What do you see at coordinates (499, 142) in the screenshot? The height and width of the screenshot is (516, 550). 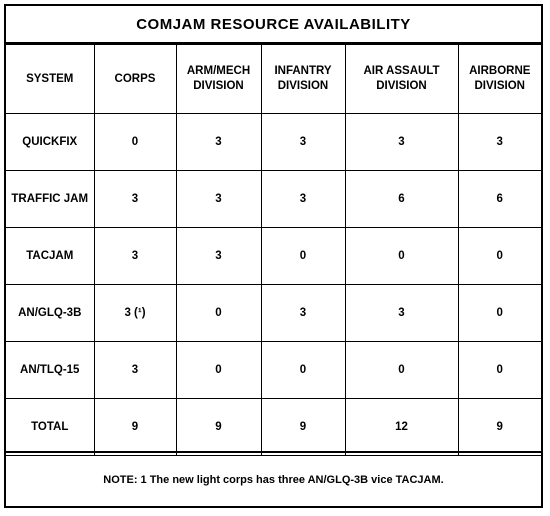 I see `airborne-cell: 3` at bounding box center [499, 142].